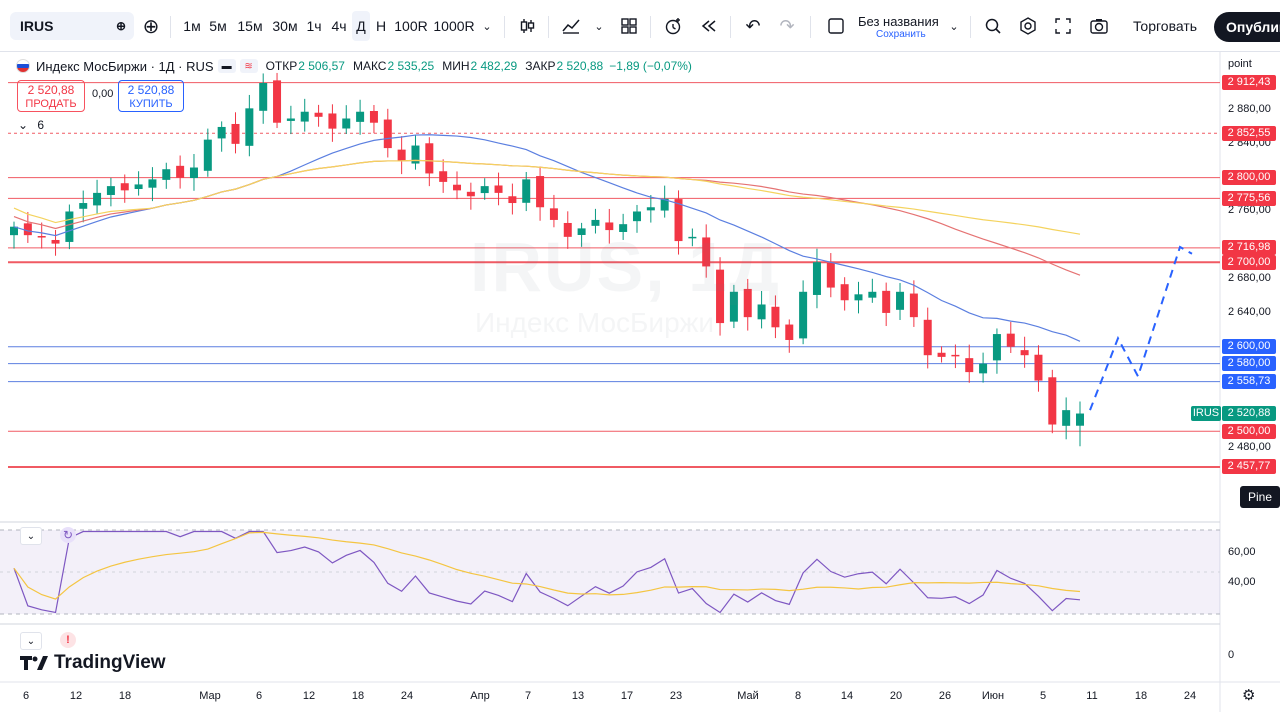 This screenshot has width=1280, height=712. What do you see at coordinates (34, 663) in the screenshot?
I see `tv-logo-icon` at bounding box center [34, 663].